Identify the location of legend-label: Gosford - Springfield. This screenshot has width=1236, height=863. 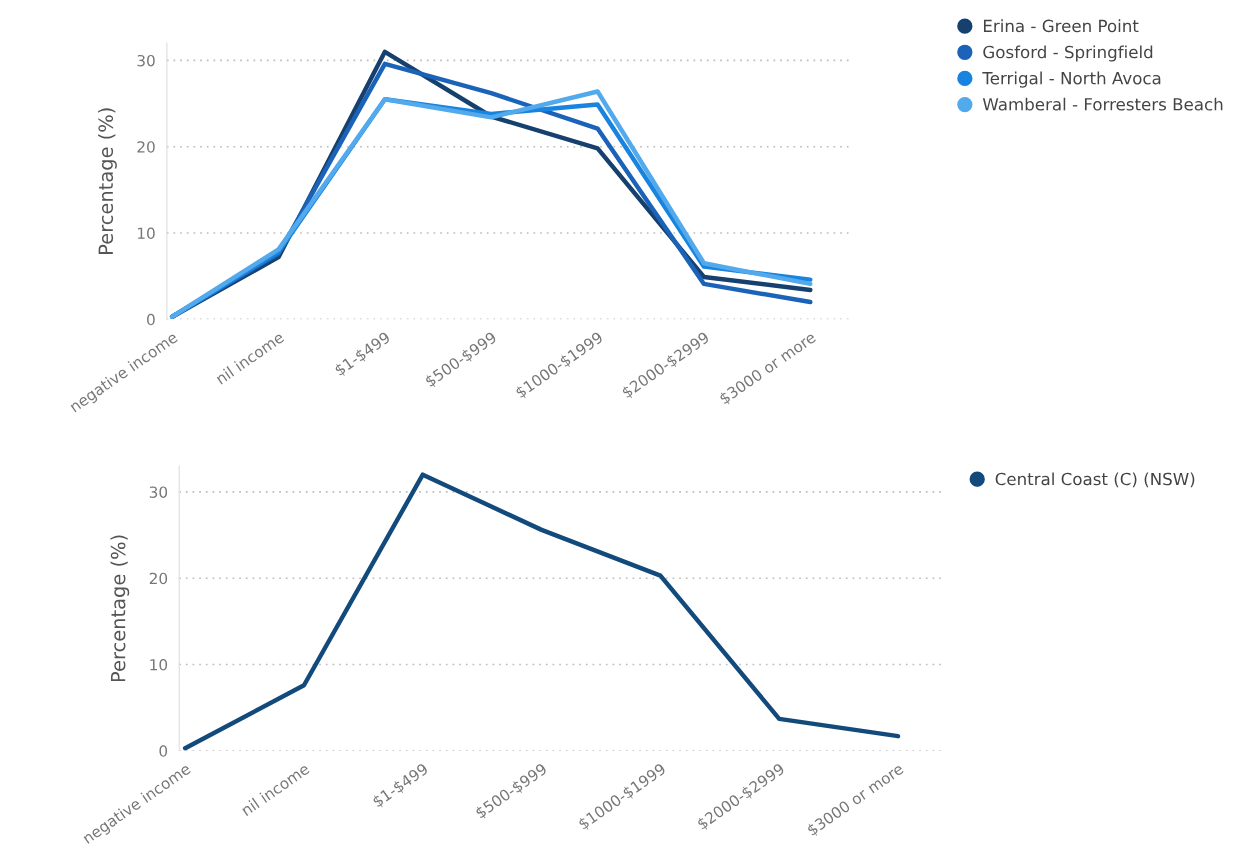
(1068, 53).